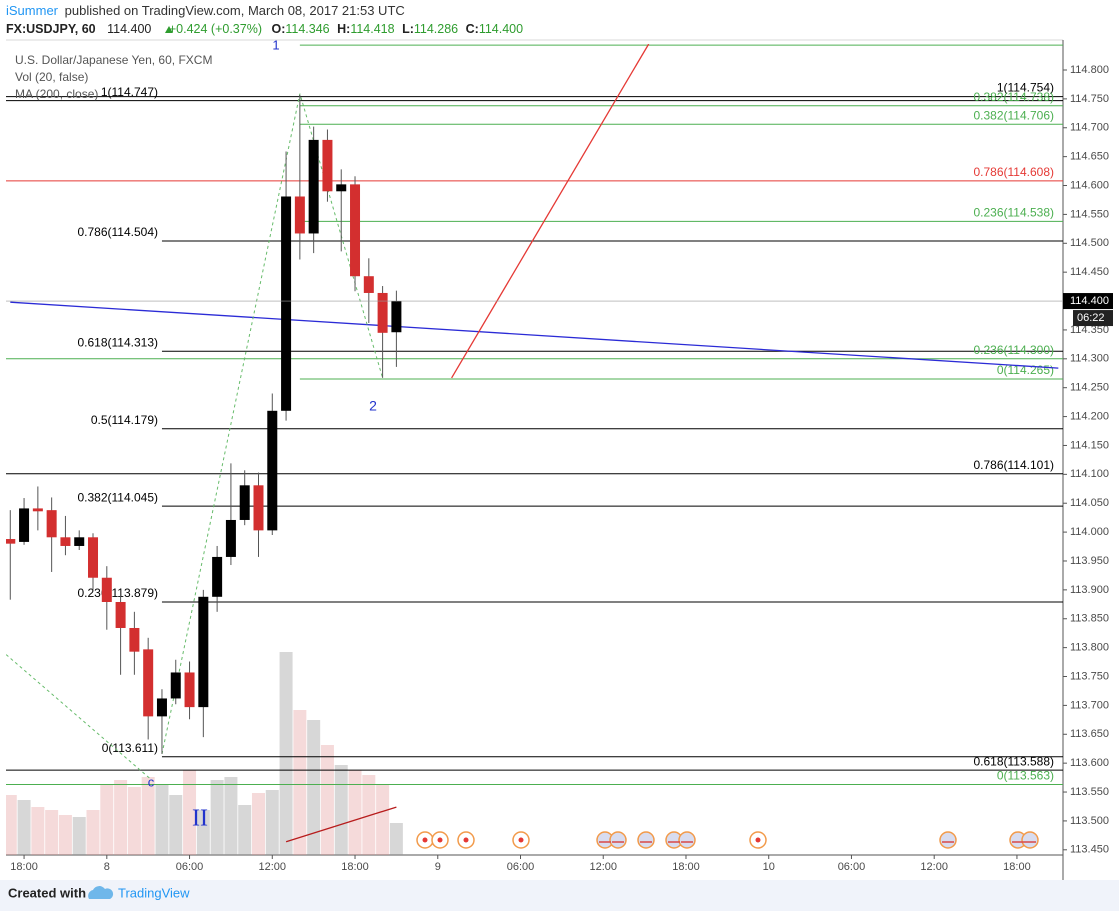  What do you see at coordinates (154, 892) in the screenshot?
I see `footer-brand: TradingView` at bounding box center [154, 892].